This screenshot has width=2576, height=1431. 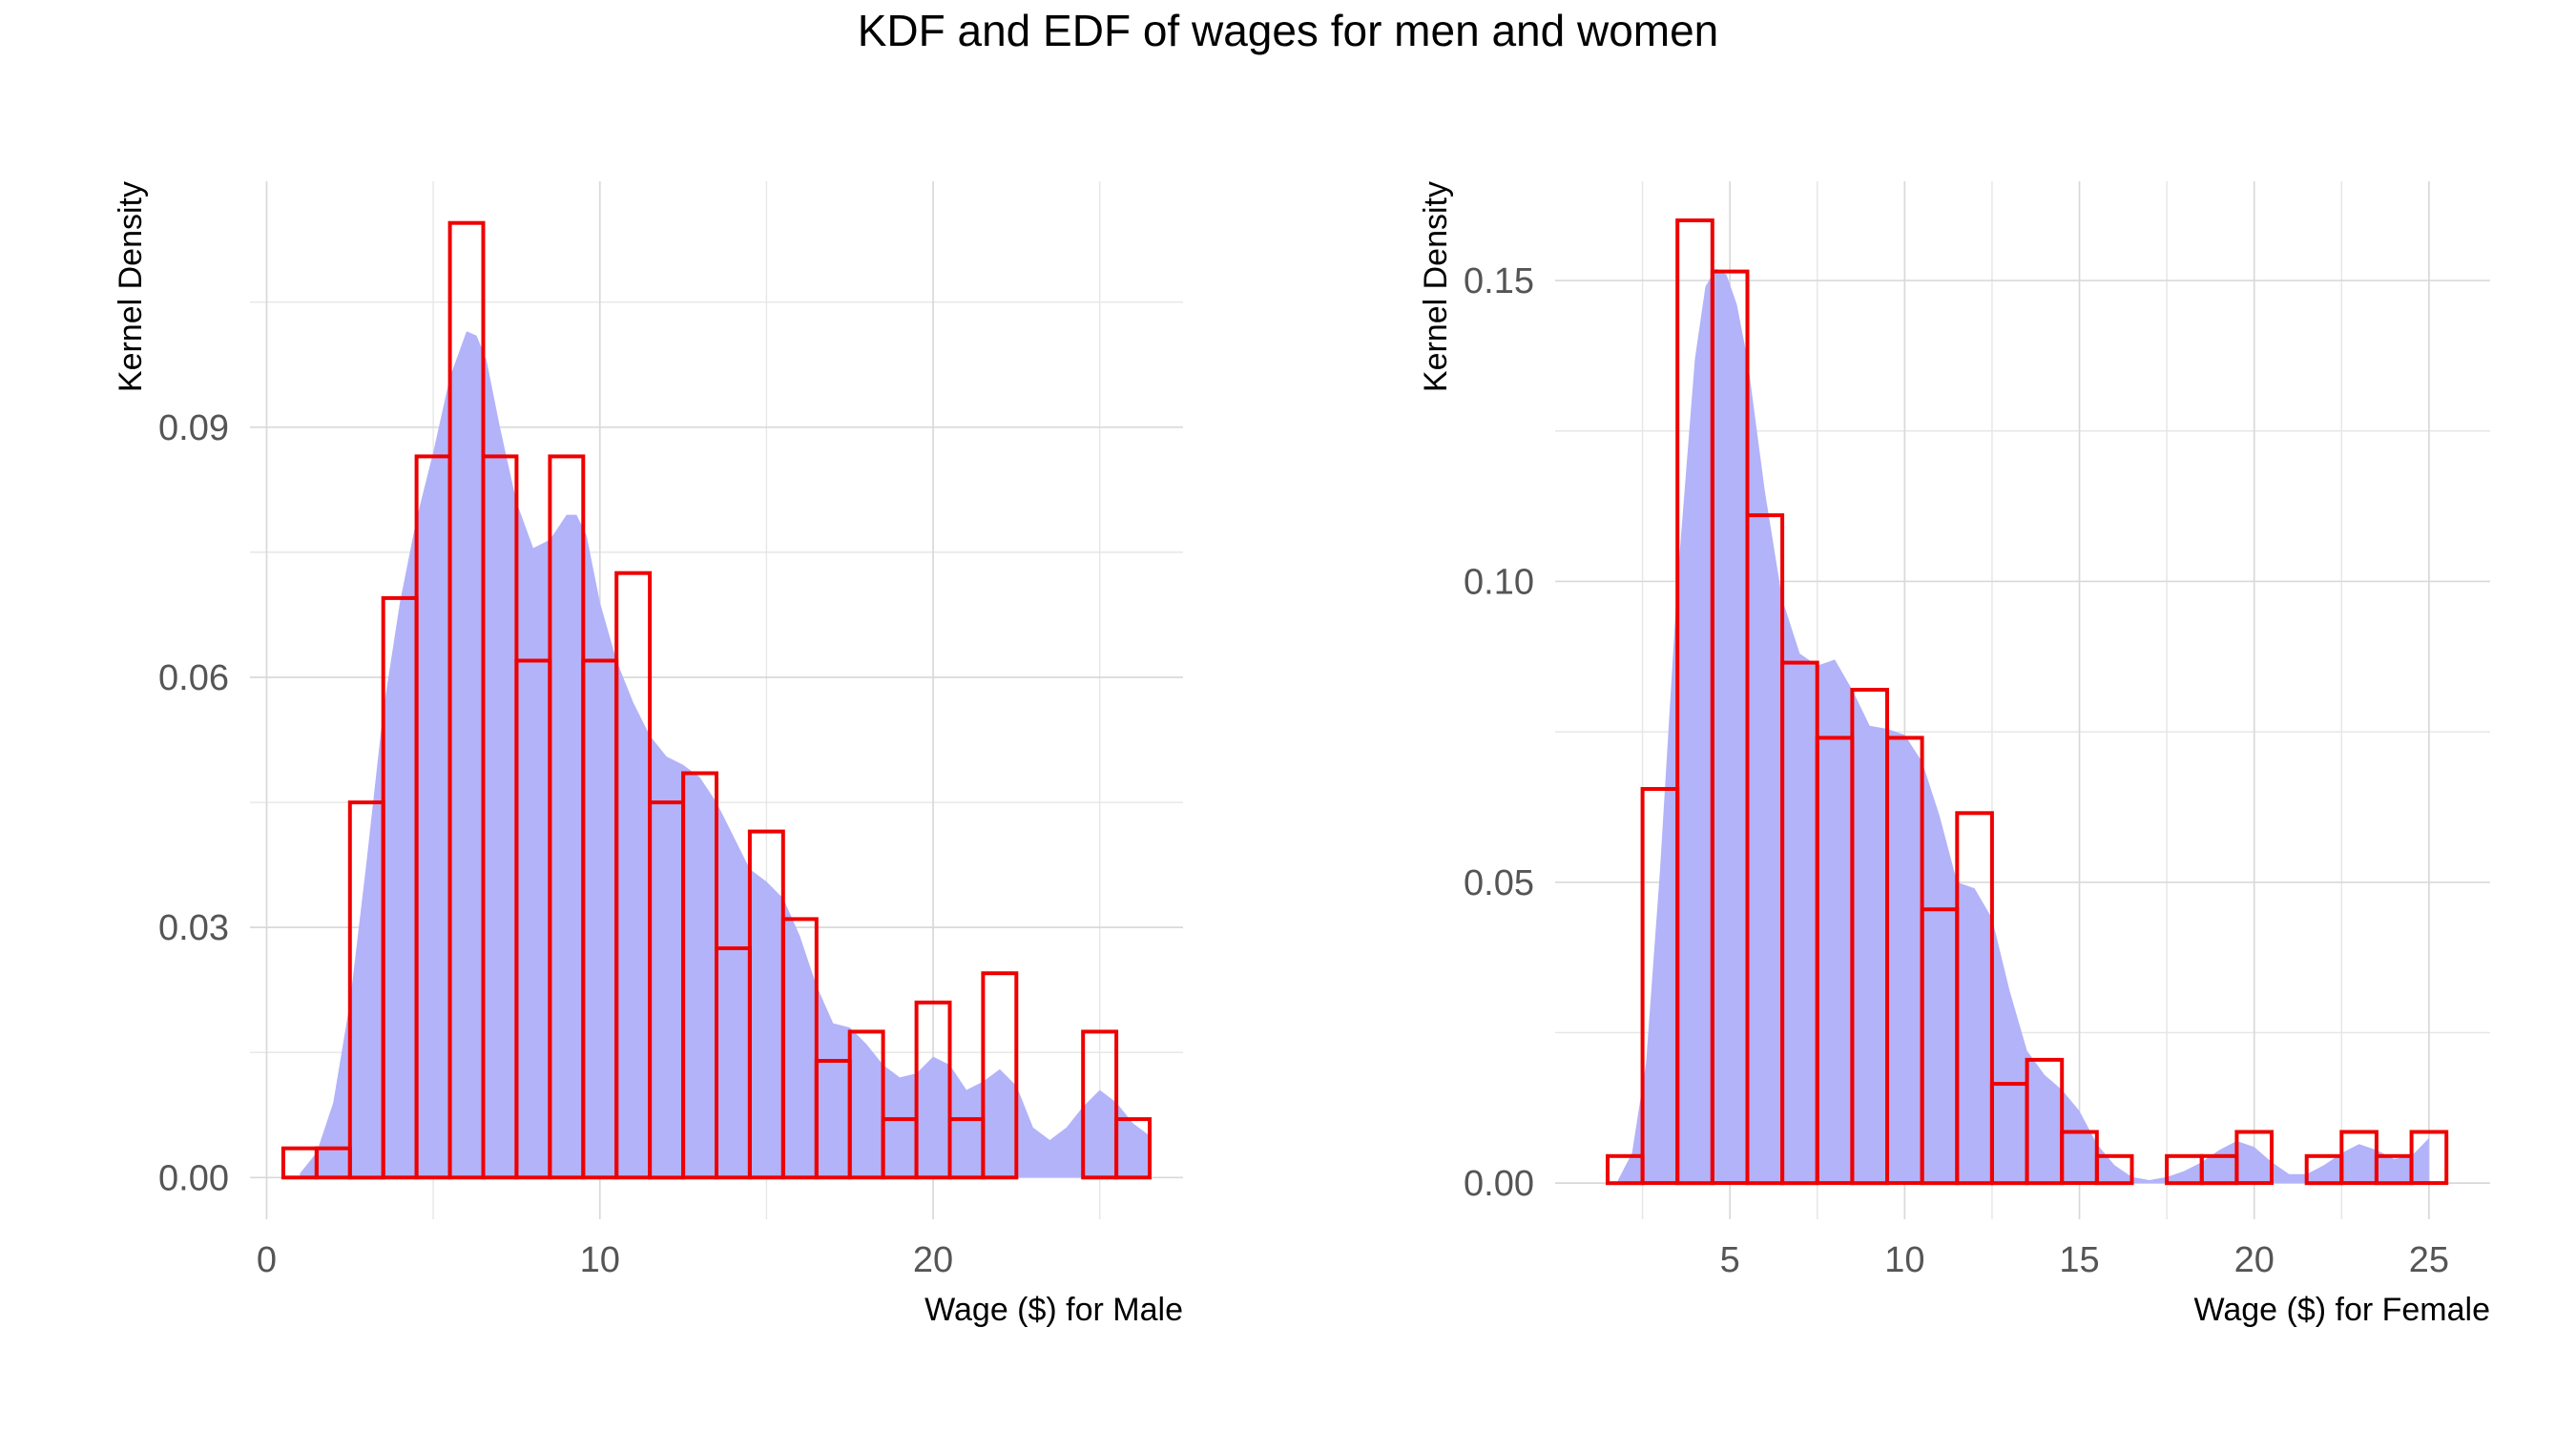 What do you see at coordinates (1730, 1260) in the screenshot?
I see `x-tick-label: 5` at bounding box center [1730, 1260].